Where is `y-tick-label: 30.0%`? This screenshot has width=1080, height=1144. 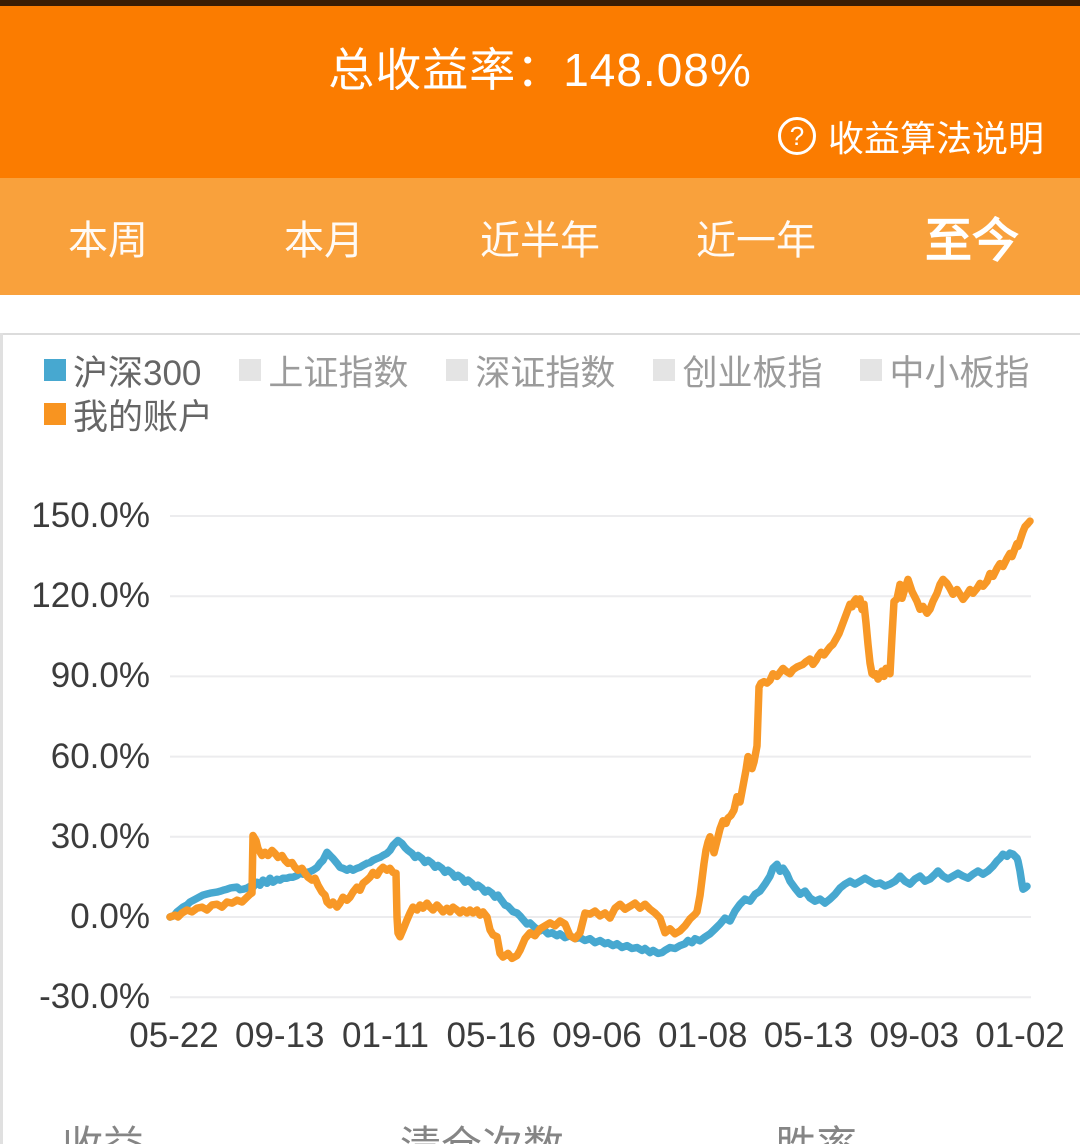 y-tick-label: 30.0% is located at coordinates (100, 836).